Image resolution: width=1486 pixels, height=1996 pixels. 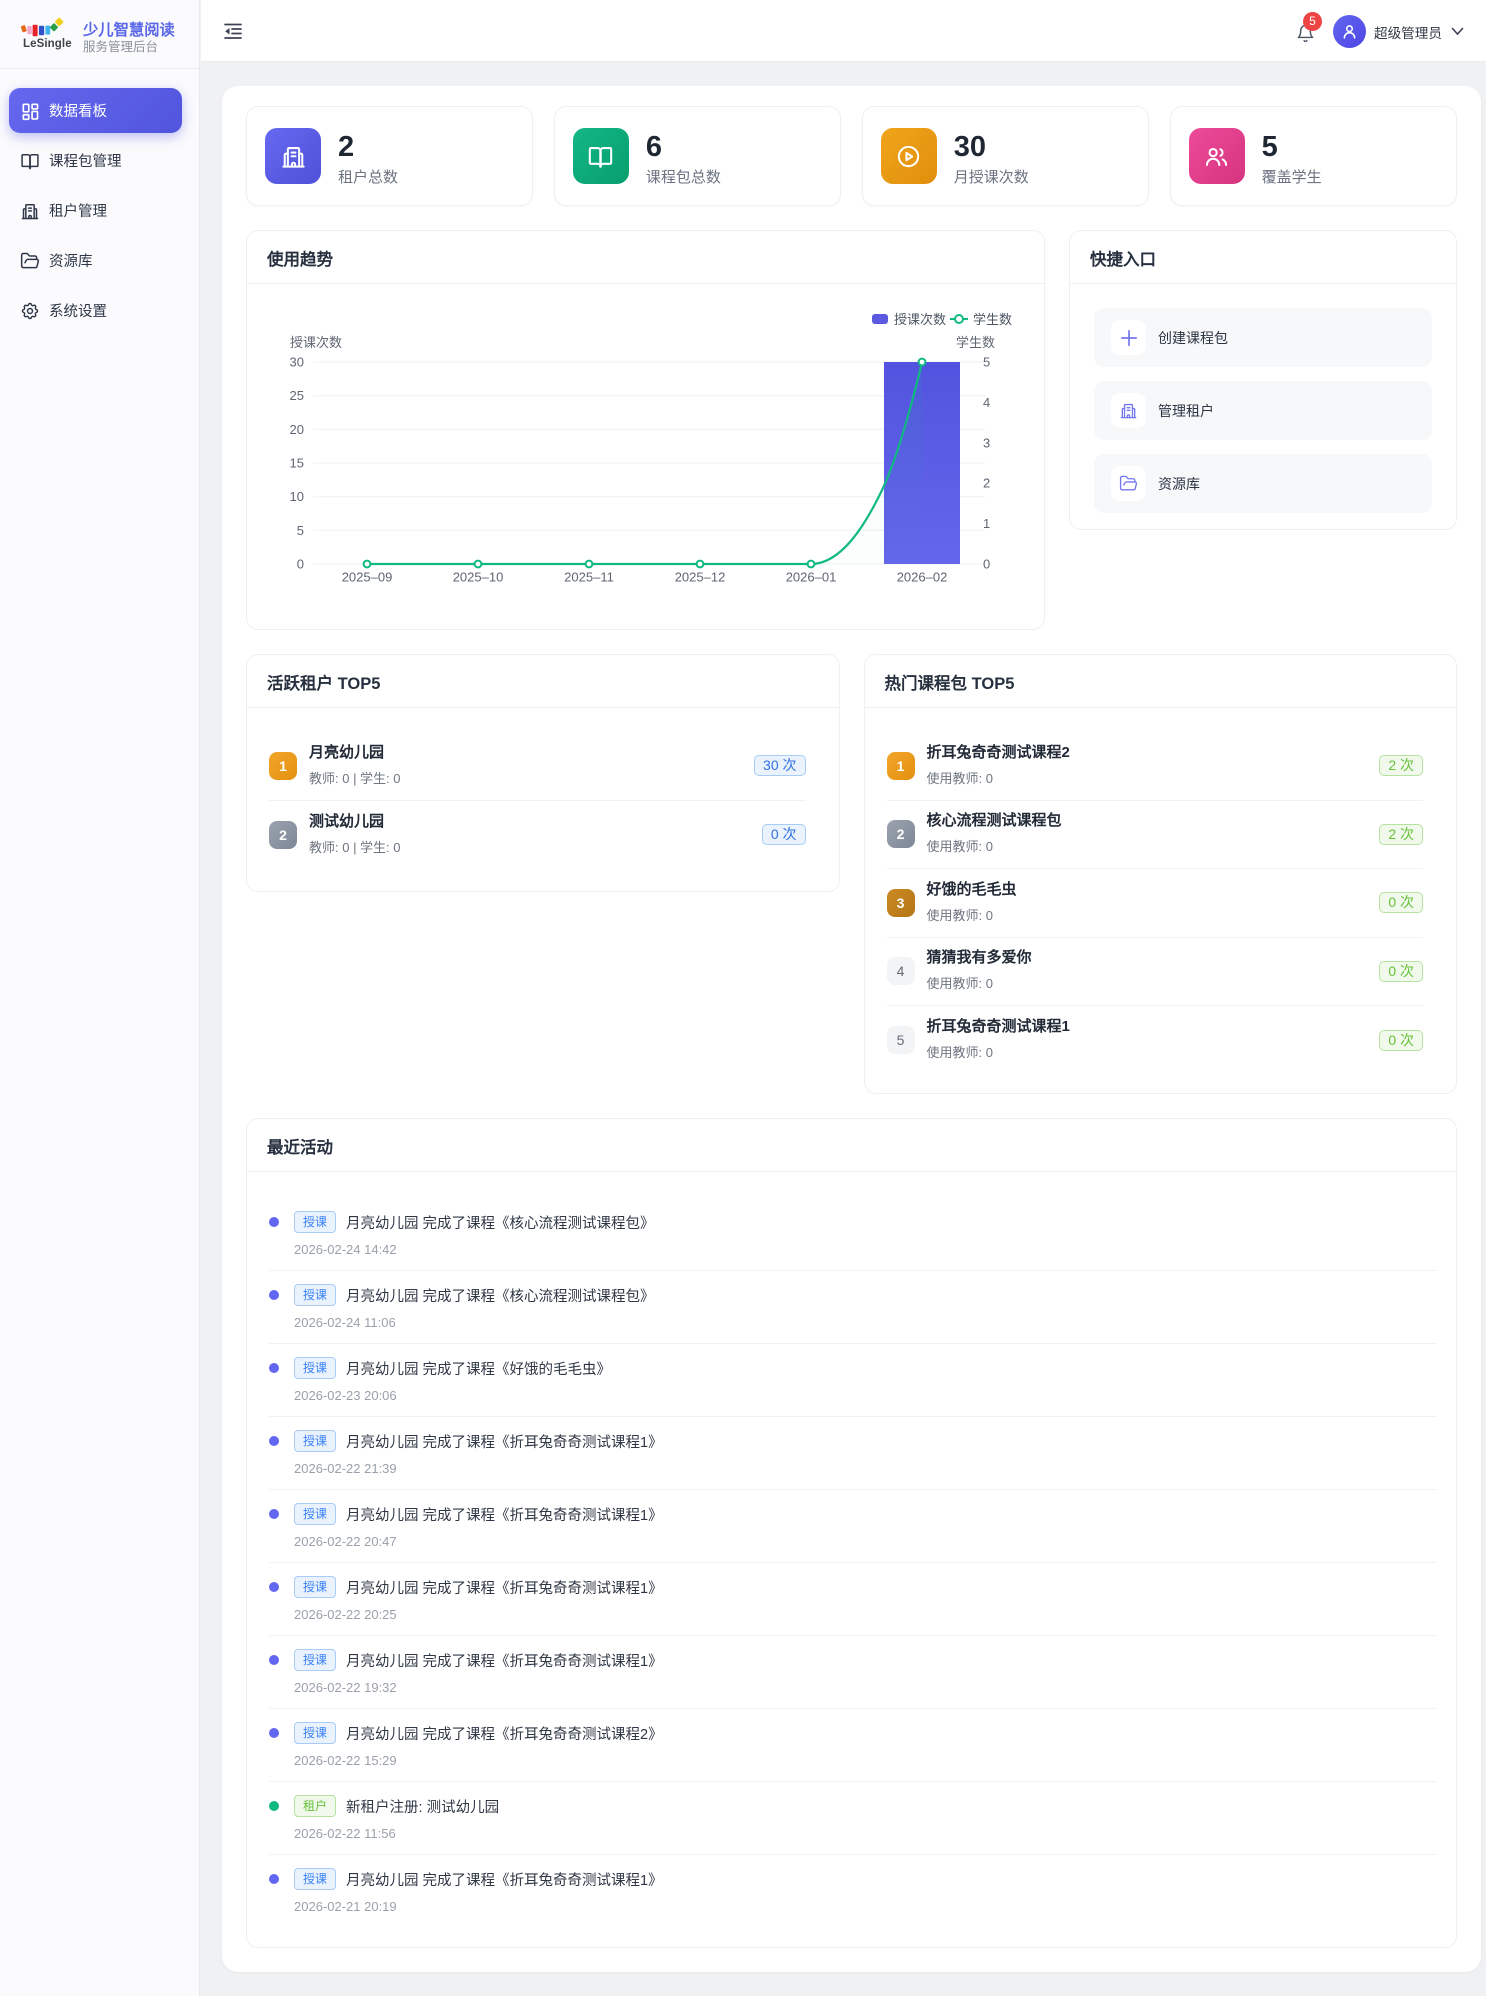 I want to click on svg-text: 15, so click(x=297, y=463).